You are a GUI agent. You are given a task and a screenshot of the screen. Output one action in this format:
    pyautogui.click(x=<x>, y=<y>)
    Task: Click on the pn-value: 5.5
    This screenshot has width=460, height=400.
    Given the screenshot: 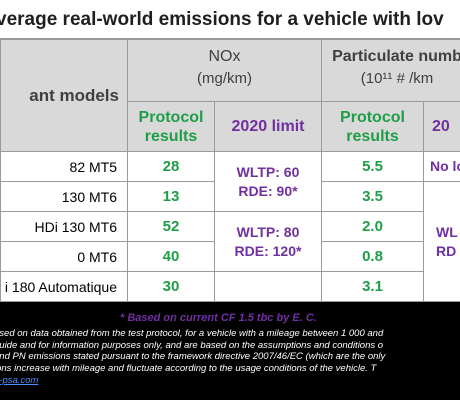 What is the action you would take?
    pyautogui.click(x=372, y=166)
    